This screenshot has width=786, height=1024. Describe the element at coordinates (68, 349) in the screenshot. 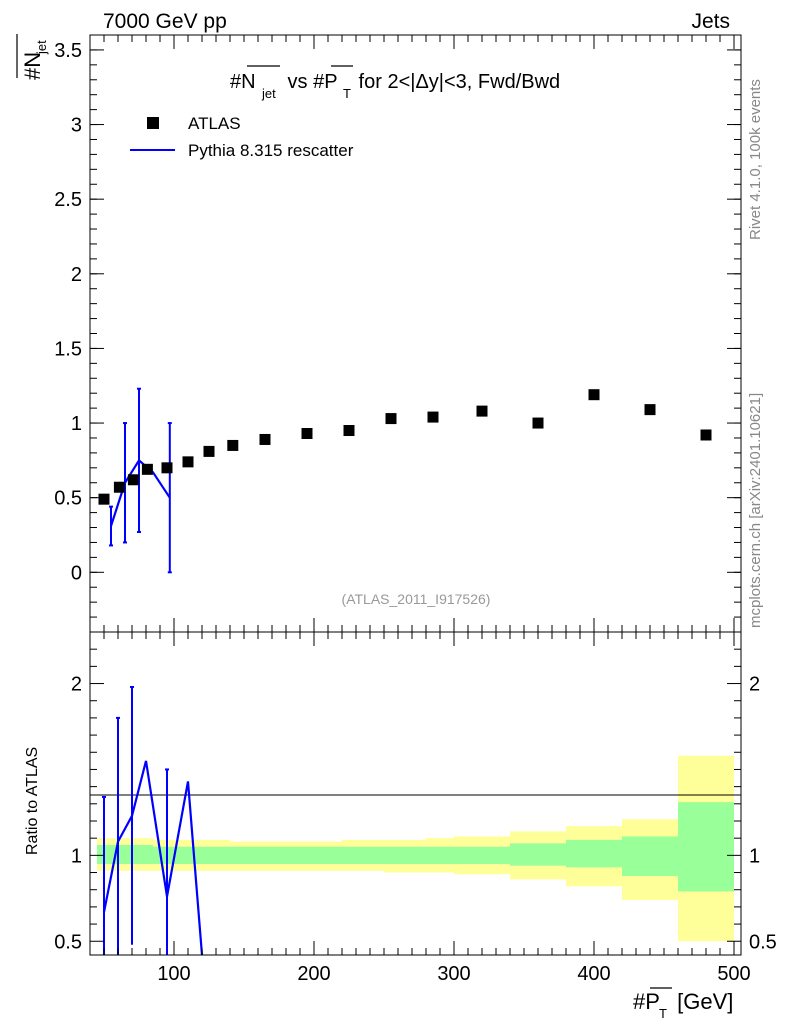

I see `main-ytick-label: 1.5` at that location.